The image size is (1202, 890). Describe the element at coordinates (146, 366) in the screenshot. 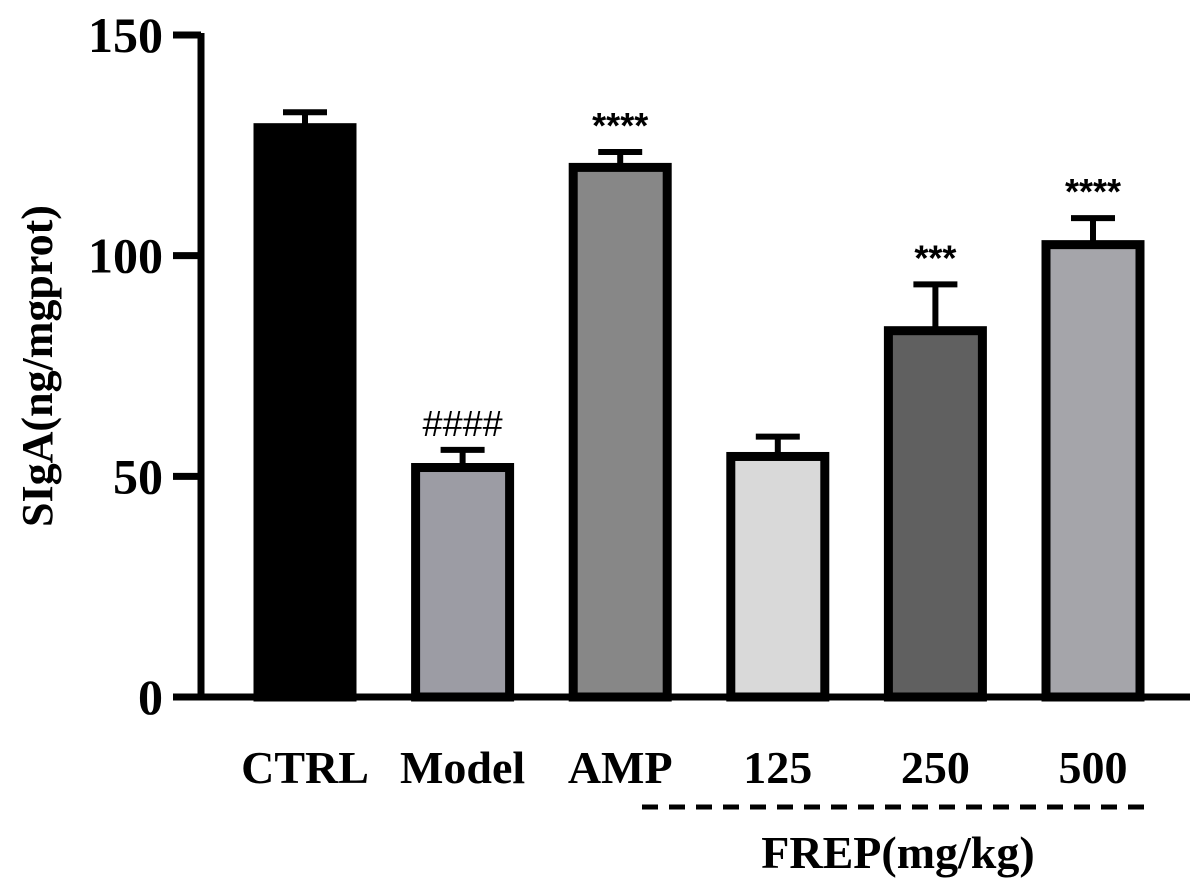

I see `y-axis: 0 50 100 150` at that location.